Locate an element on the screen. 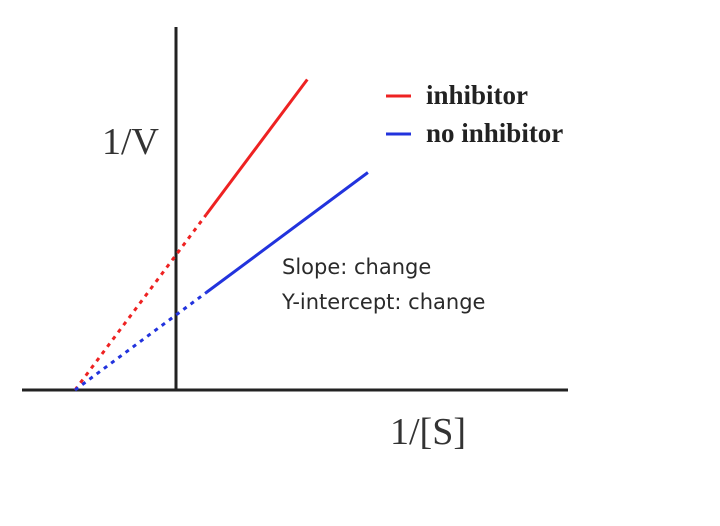 This screenshot has width=720, height=526. annotation-slope: Slope: change is located at coordinates (356, 267).